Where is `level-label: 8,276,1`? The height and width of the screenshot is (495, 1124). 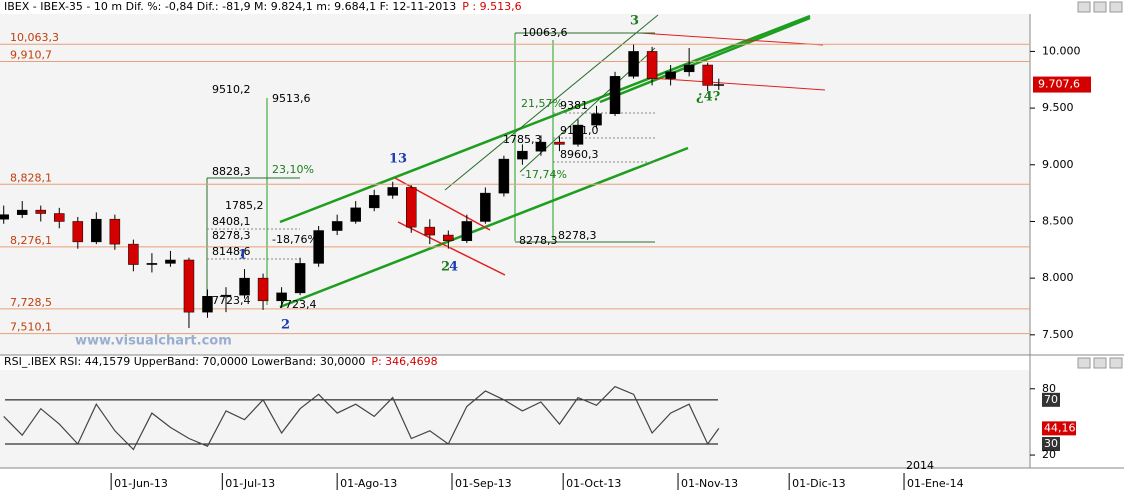
level-label: 8,276,1 is located at coordinates (31, 240).